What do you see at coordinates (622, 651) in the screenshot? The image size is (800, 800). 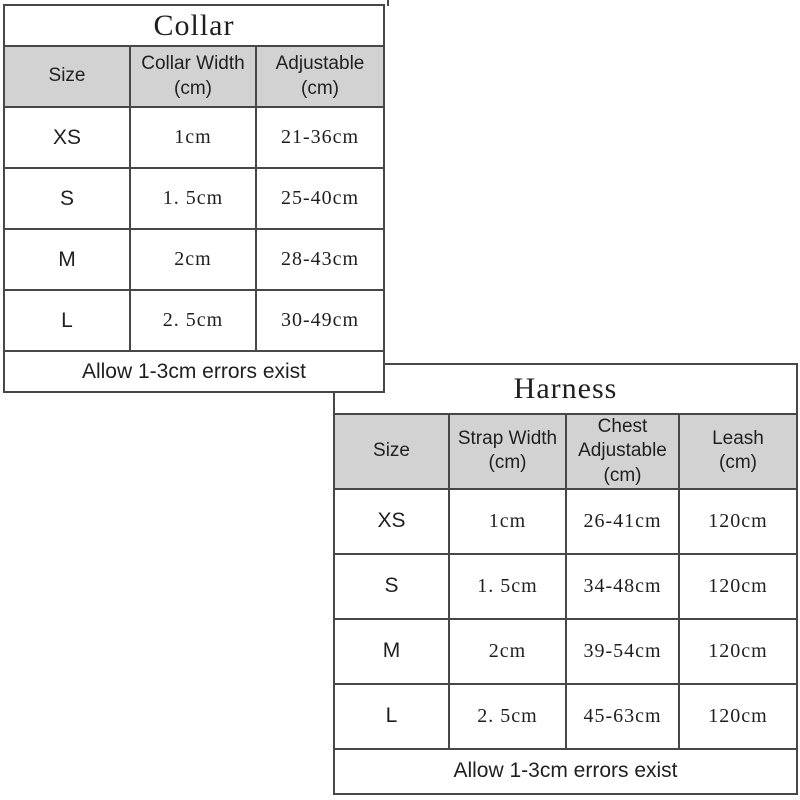 I see `chest-adjustable-cell: 39-54cm` at bounding box center [622, 651].